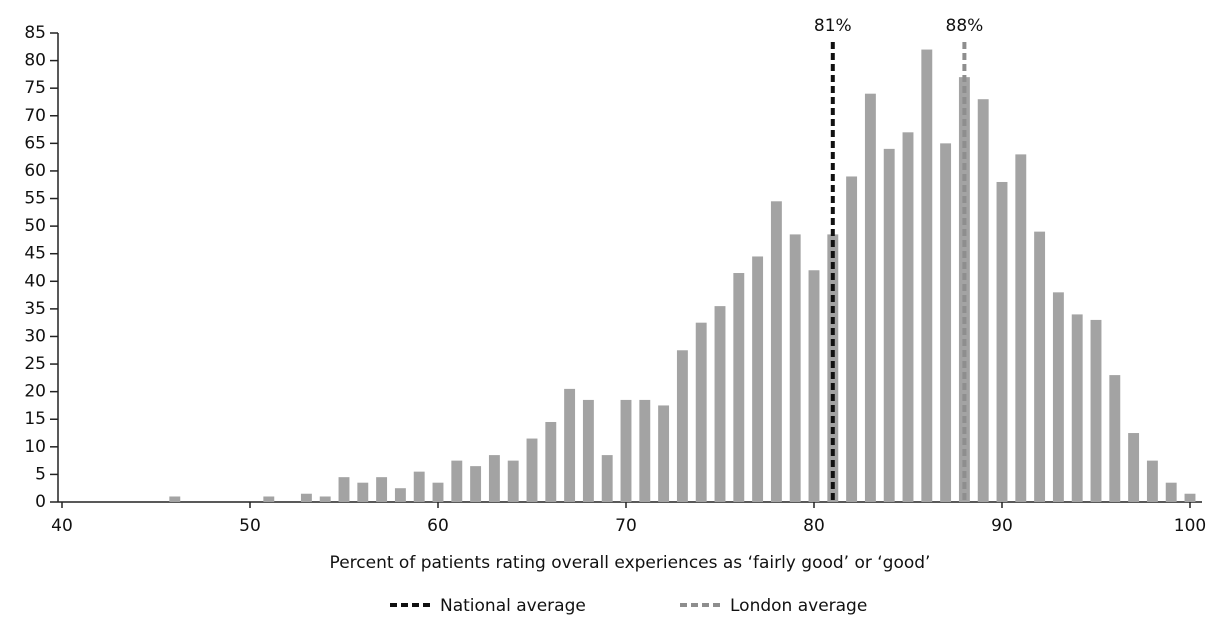 The image size is (1212, 621). What do you see at coordinates (62, 526) in the screenshot?
I see `x-tick-label: 40` at bounding box center [62, 526].